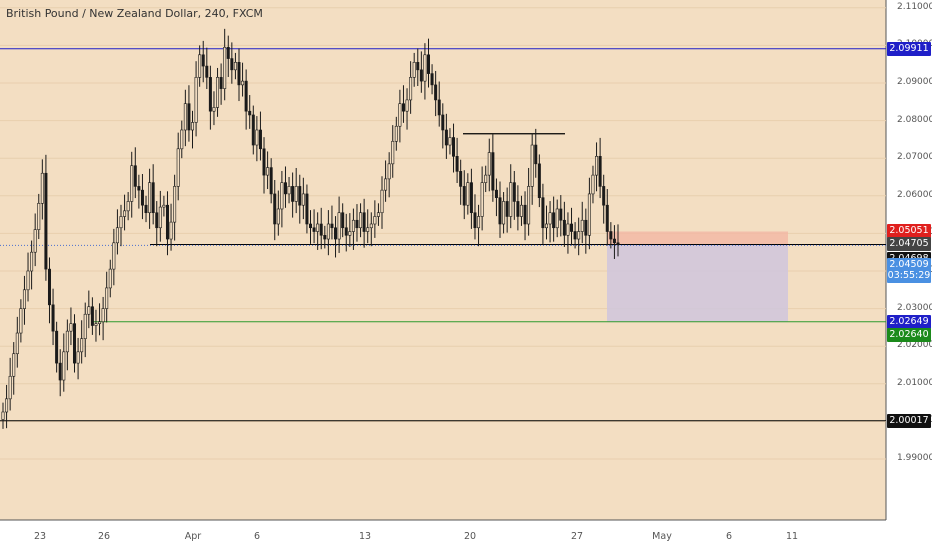  Describe the element at coordinates (909, 264) in the screenshot. I see `entry-price-tag: 2.04509` at that location.